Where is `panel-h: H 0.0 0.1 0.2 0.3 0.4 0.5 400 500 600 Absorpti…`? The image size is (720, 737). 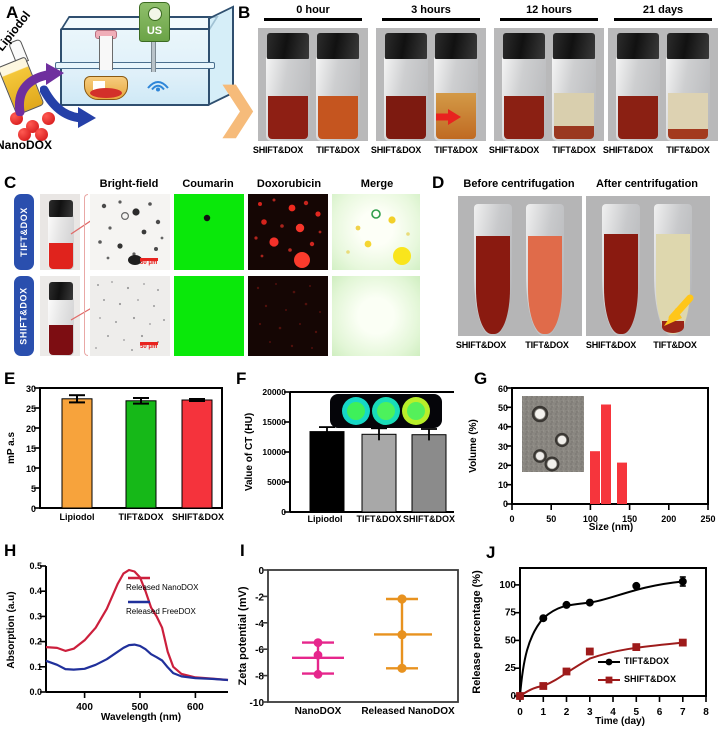
panel-h: H 0.0 0.1 0.2 0.3 0.4 0.5 400 500 600 Absorpti… is located at coordinates (118, 636).